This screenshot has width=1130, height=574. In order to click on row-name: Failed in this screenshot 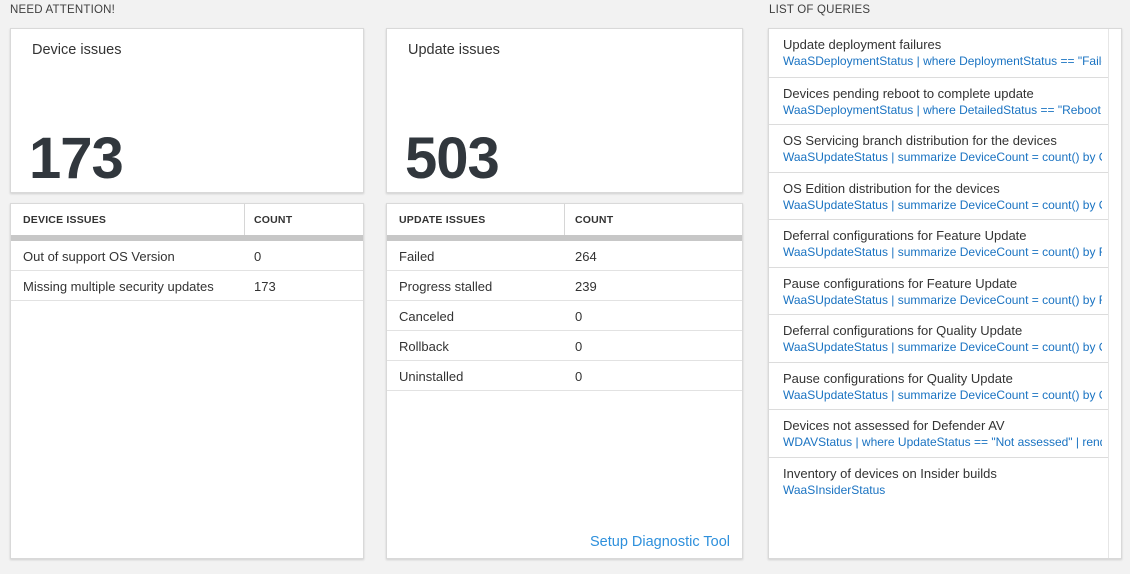, I will do `click(417, 256)`.